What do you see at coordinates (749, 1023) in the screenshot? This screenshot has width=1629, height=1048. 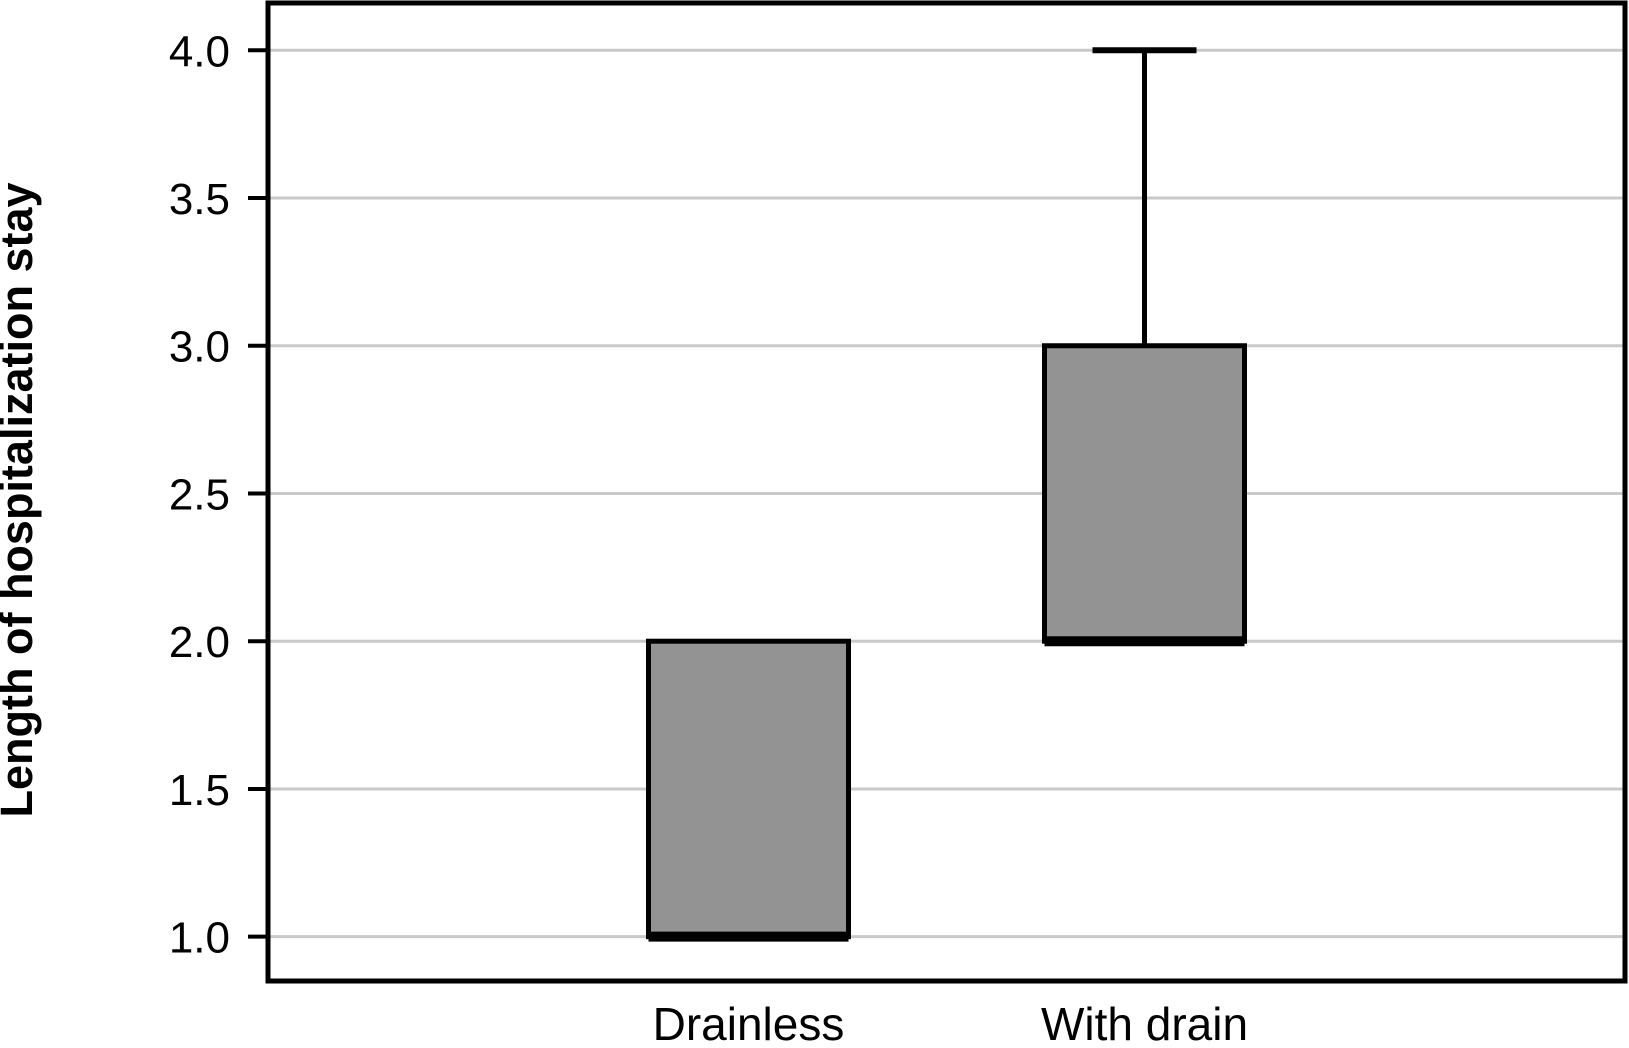 I see `x-category-label-drainless: Drainless` at bounding box center [749, 1023].